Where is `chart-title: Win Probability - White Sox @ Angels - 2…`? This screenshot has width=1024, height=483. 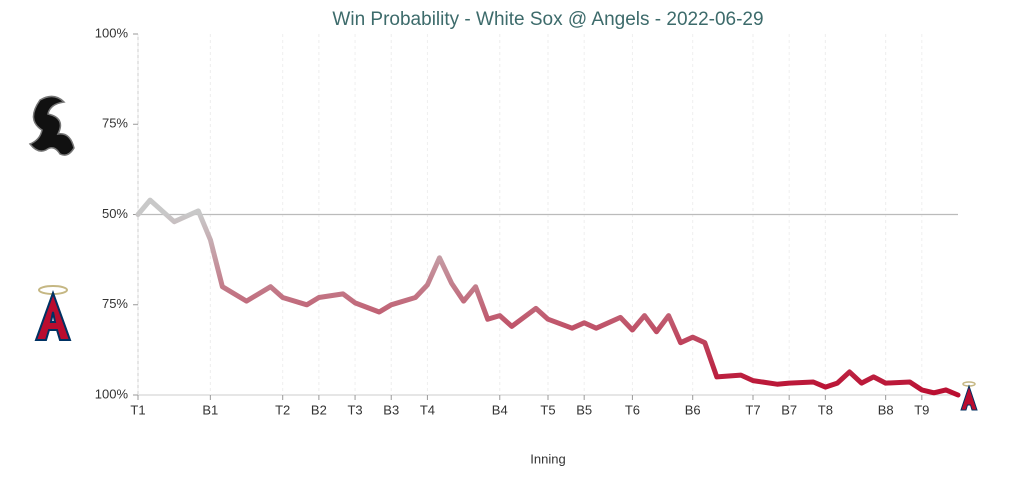 chart-title: Win Probability - White Sox @ Angels - 2… is located at coordinates (547, 19).